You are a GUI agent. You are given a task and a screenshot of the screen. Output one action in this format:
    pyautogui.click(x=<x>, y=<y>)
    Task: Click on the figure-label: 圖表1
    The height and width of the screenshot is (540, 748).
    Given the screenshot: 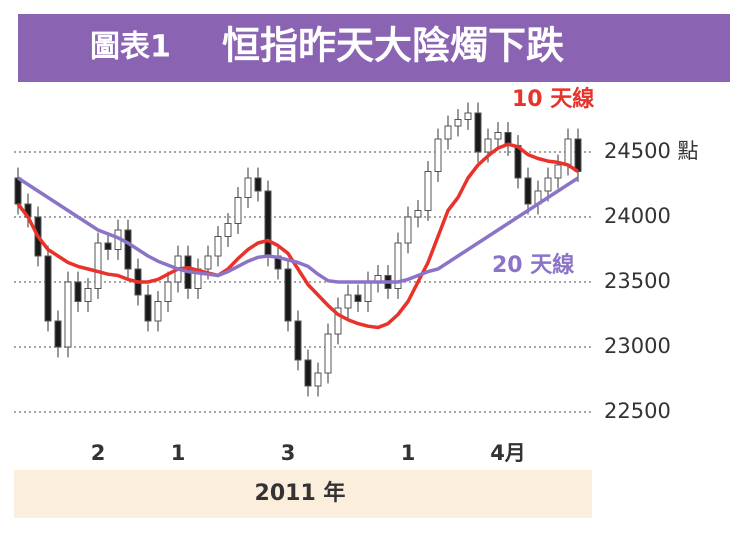 What is the action you would take?
    pyautogui.click(x=130, y=47)
    